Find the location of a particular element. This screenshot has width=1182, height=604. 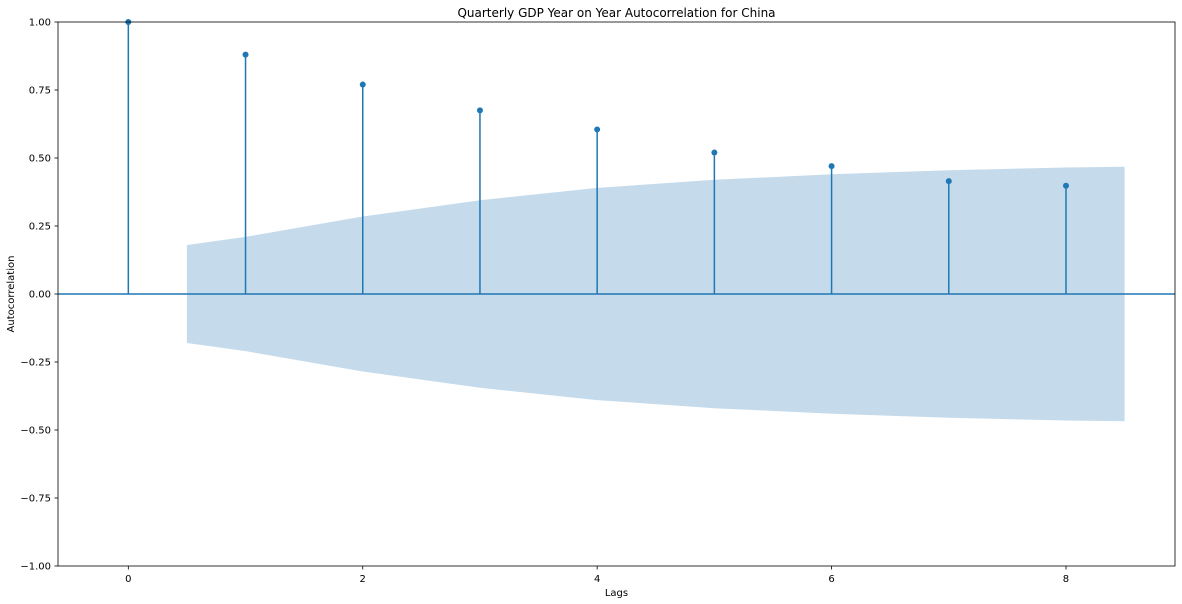

y-tick-label: −0.75 is located at coordinates (35, 499).